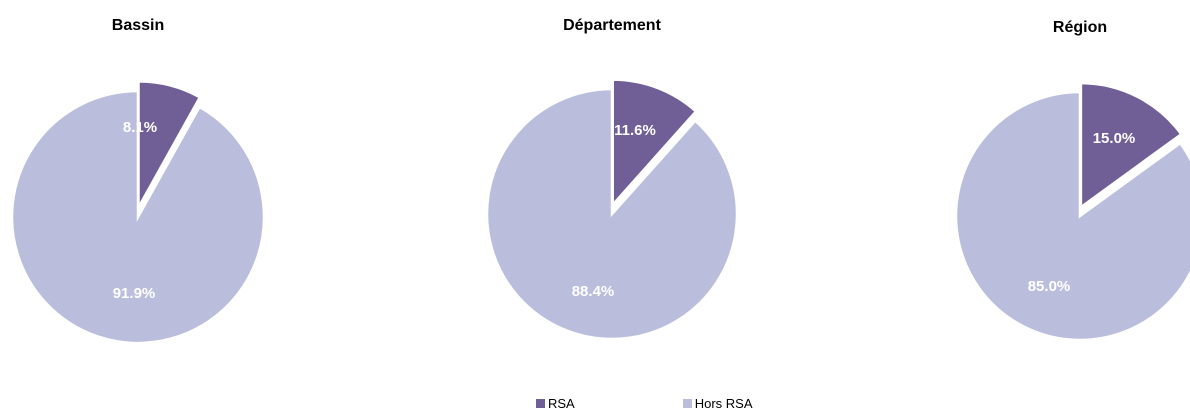 This screenshot has height=411, width=1190. What do you see at coordinates (1080, 27) in the screenshot?
I see `chart-title: Région` at bounding box center [1080, 27].